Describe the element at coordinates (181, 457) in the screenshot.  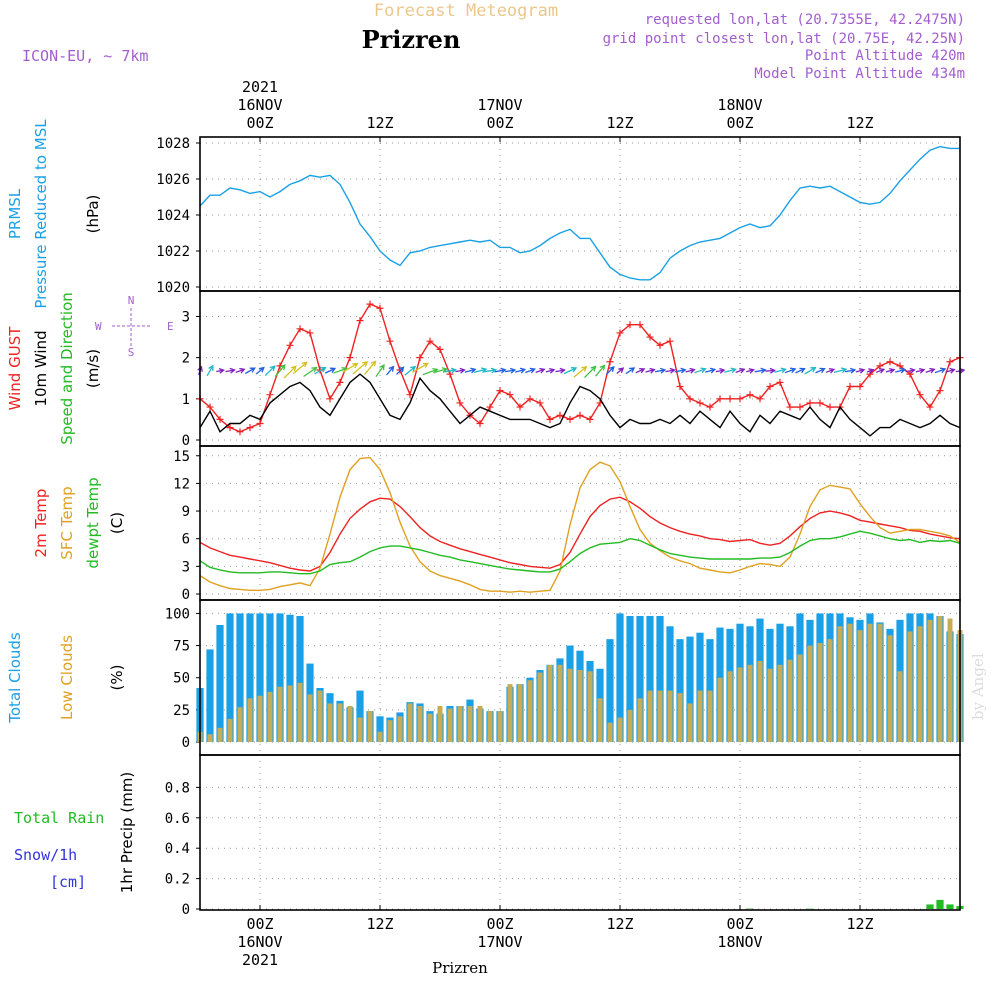
I see `y-tick-label: 15` at that location.